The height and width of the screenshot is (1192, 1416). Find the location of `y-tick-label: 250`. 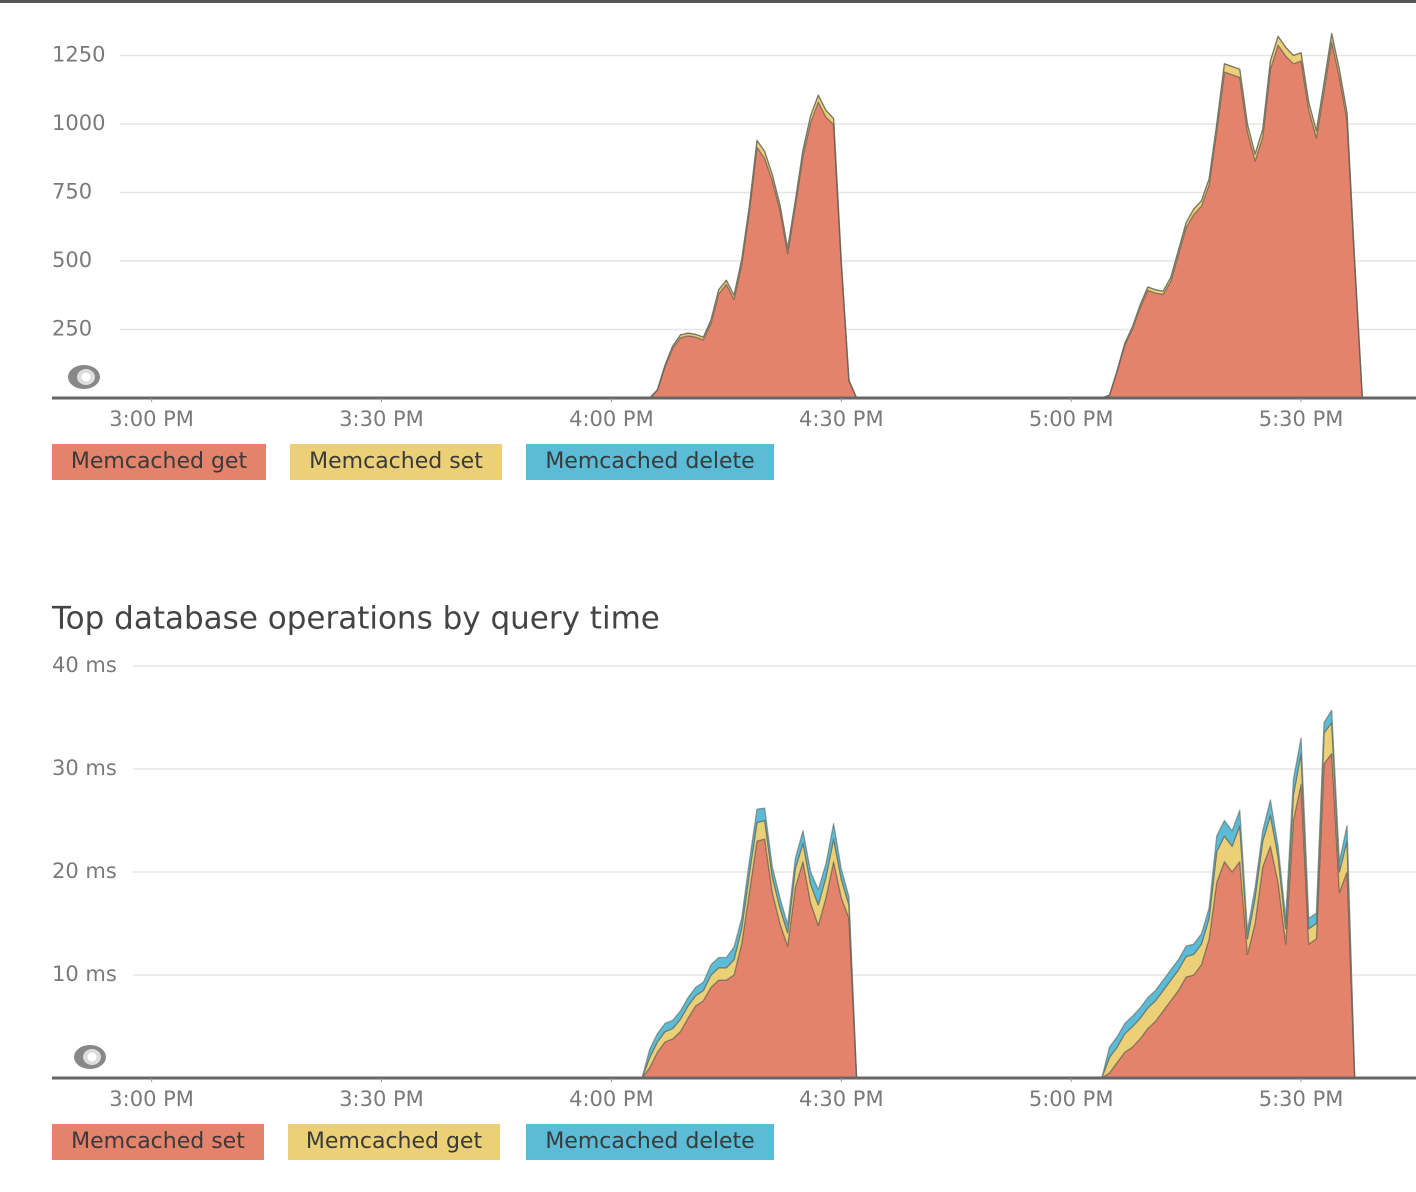

y-tick-label: 250 is located at coordinates (72, 329).